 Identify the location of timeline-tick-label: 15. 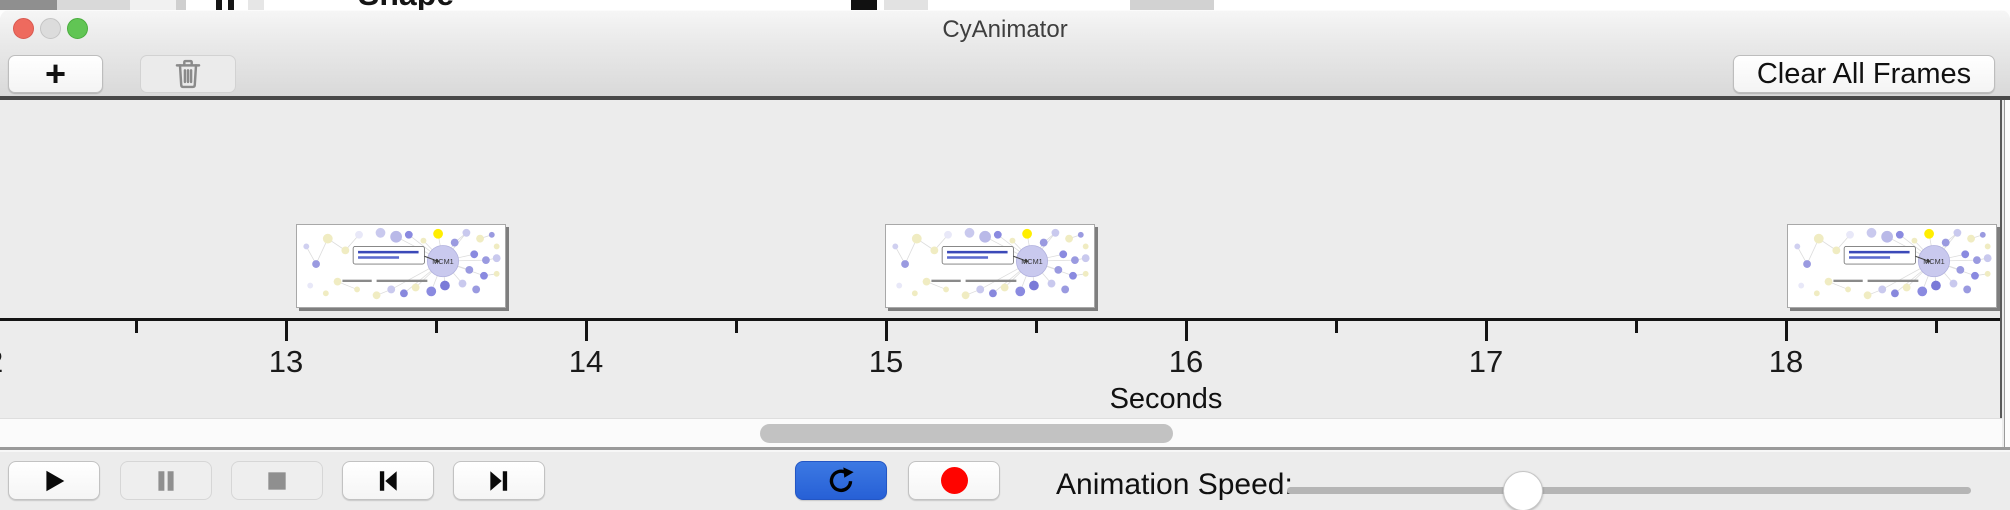
(886, 361).